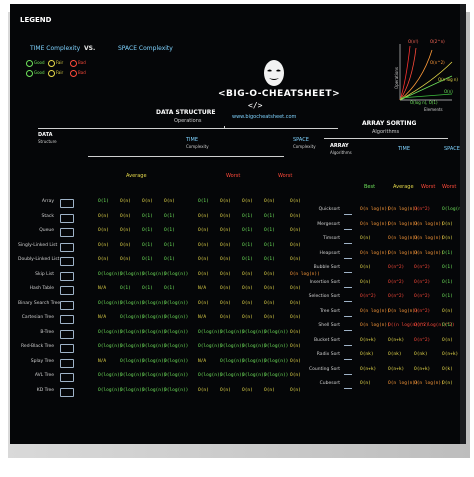 Image resolution: width=474 pixels, height=477 pixels. I want to click on graph-y-axis-label: Operations, so click(396, 78).